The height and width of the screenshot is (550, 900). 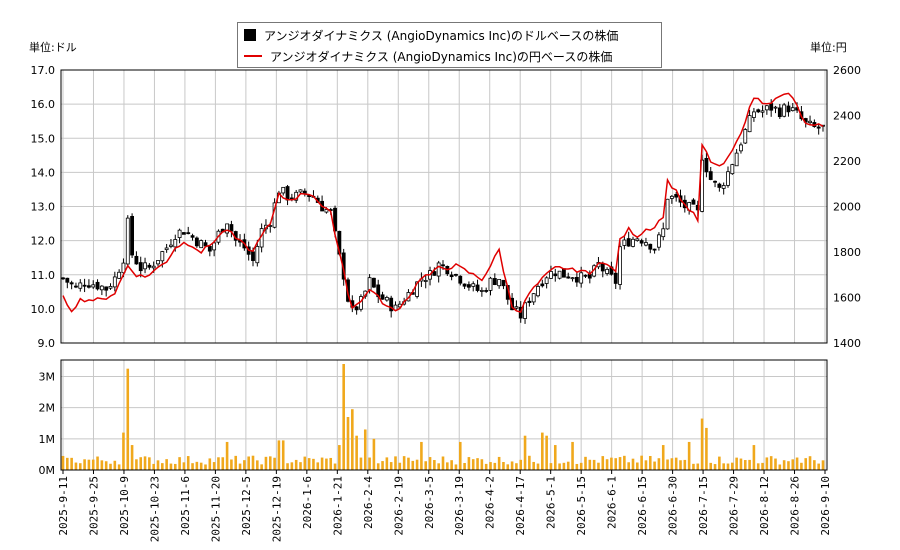 What do you see at coordinates (428, 56) in the screenshot?
I see `legend-item-jpy: アンジオダイナミクス (AngioDynamics Inc)の円ベースの株価` at bounding box center [428, 56].